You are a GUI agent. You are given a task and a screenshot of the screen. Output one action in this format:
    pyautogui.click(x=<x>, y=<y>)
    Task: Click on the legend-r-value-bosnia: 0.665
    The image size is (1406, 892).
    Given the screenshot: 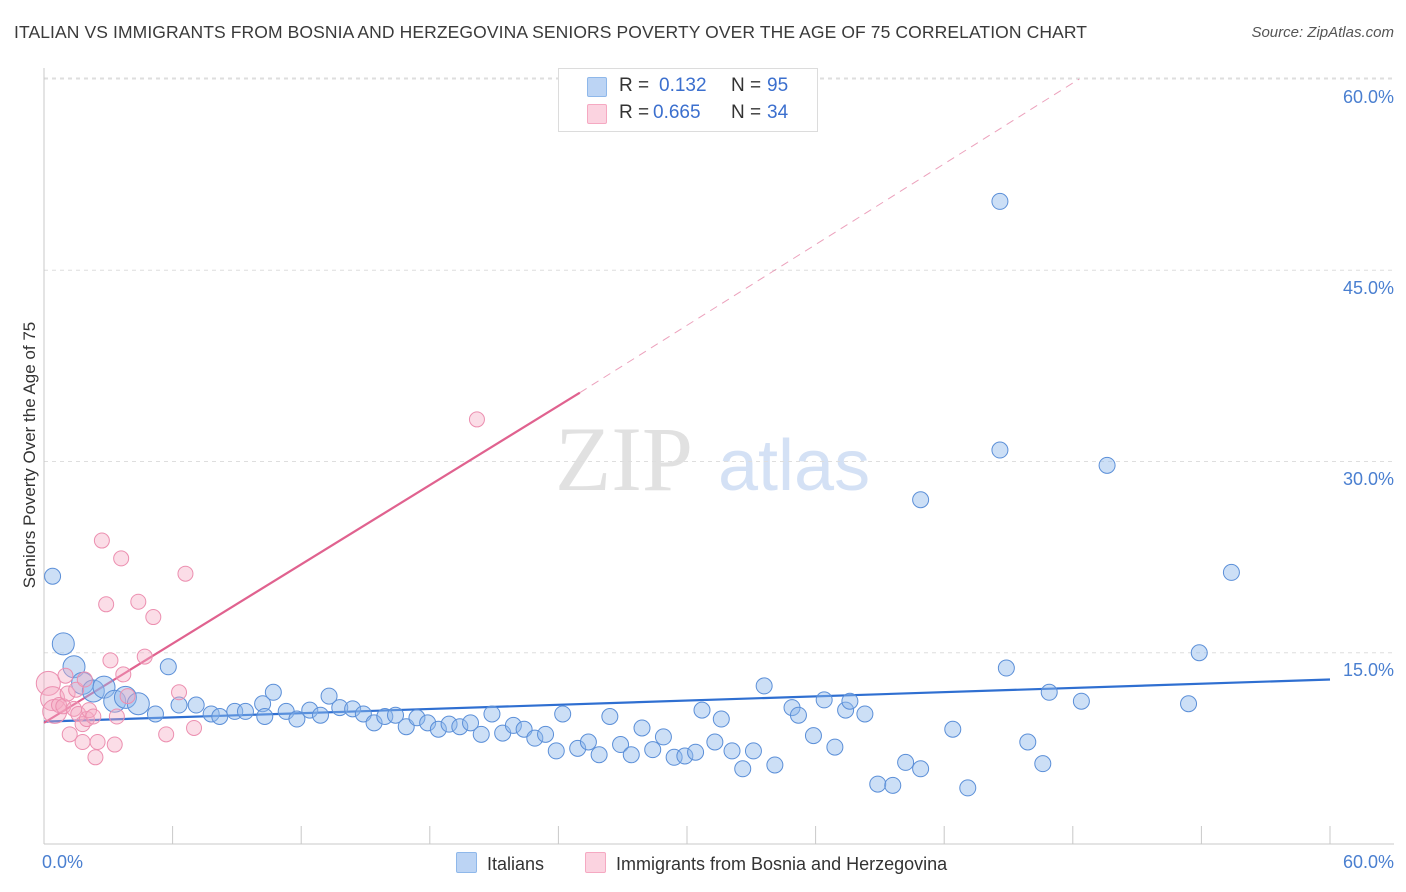 What is the action you would take?
    pyautogui.click(x=677, y=112)
    